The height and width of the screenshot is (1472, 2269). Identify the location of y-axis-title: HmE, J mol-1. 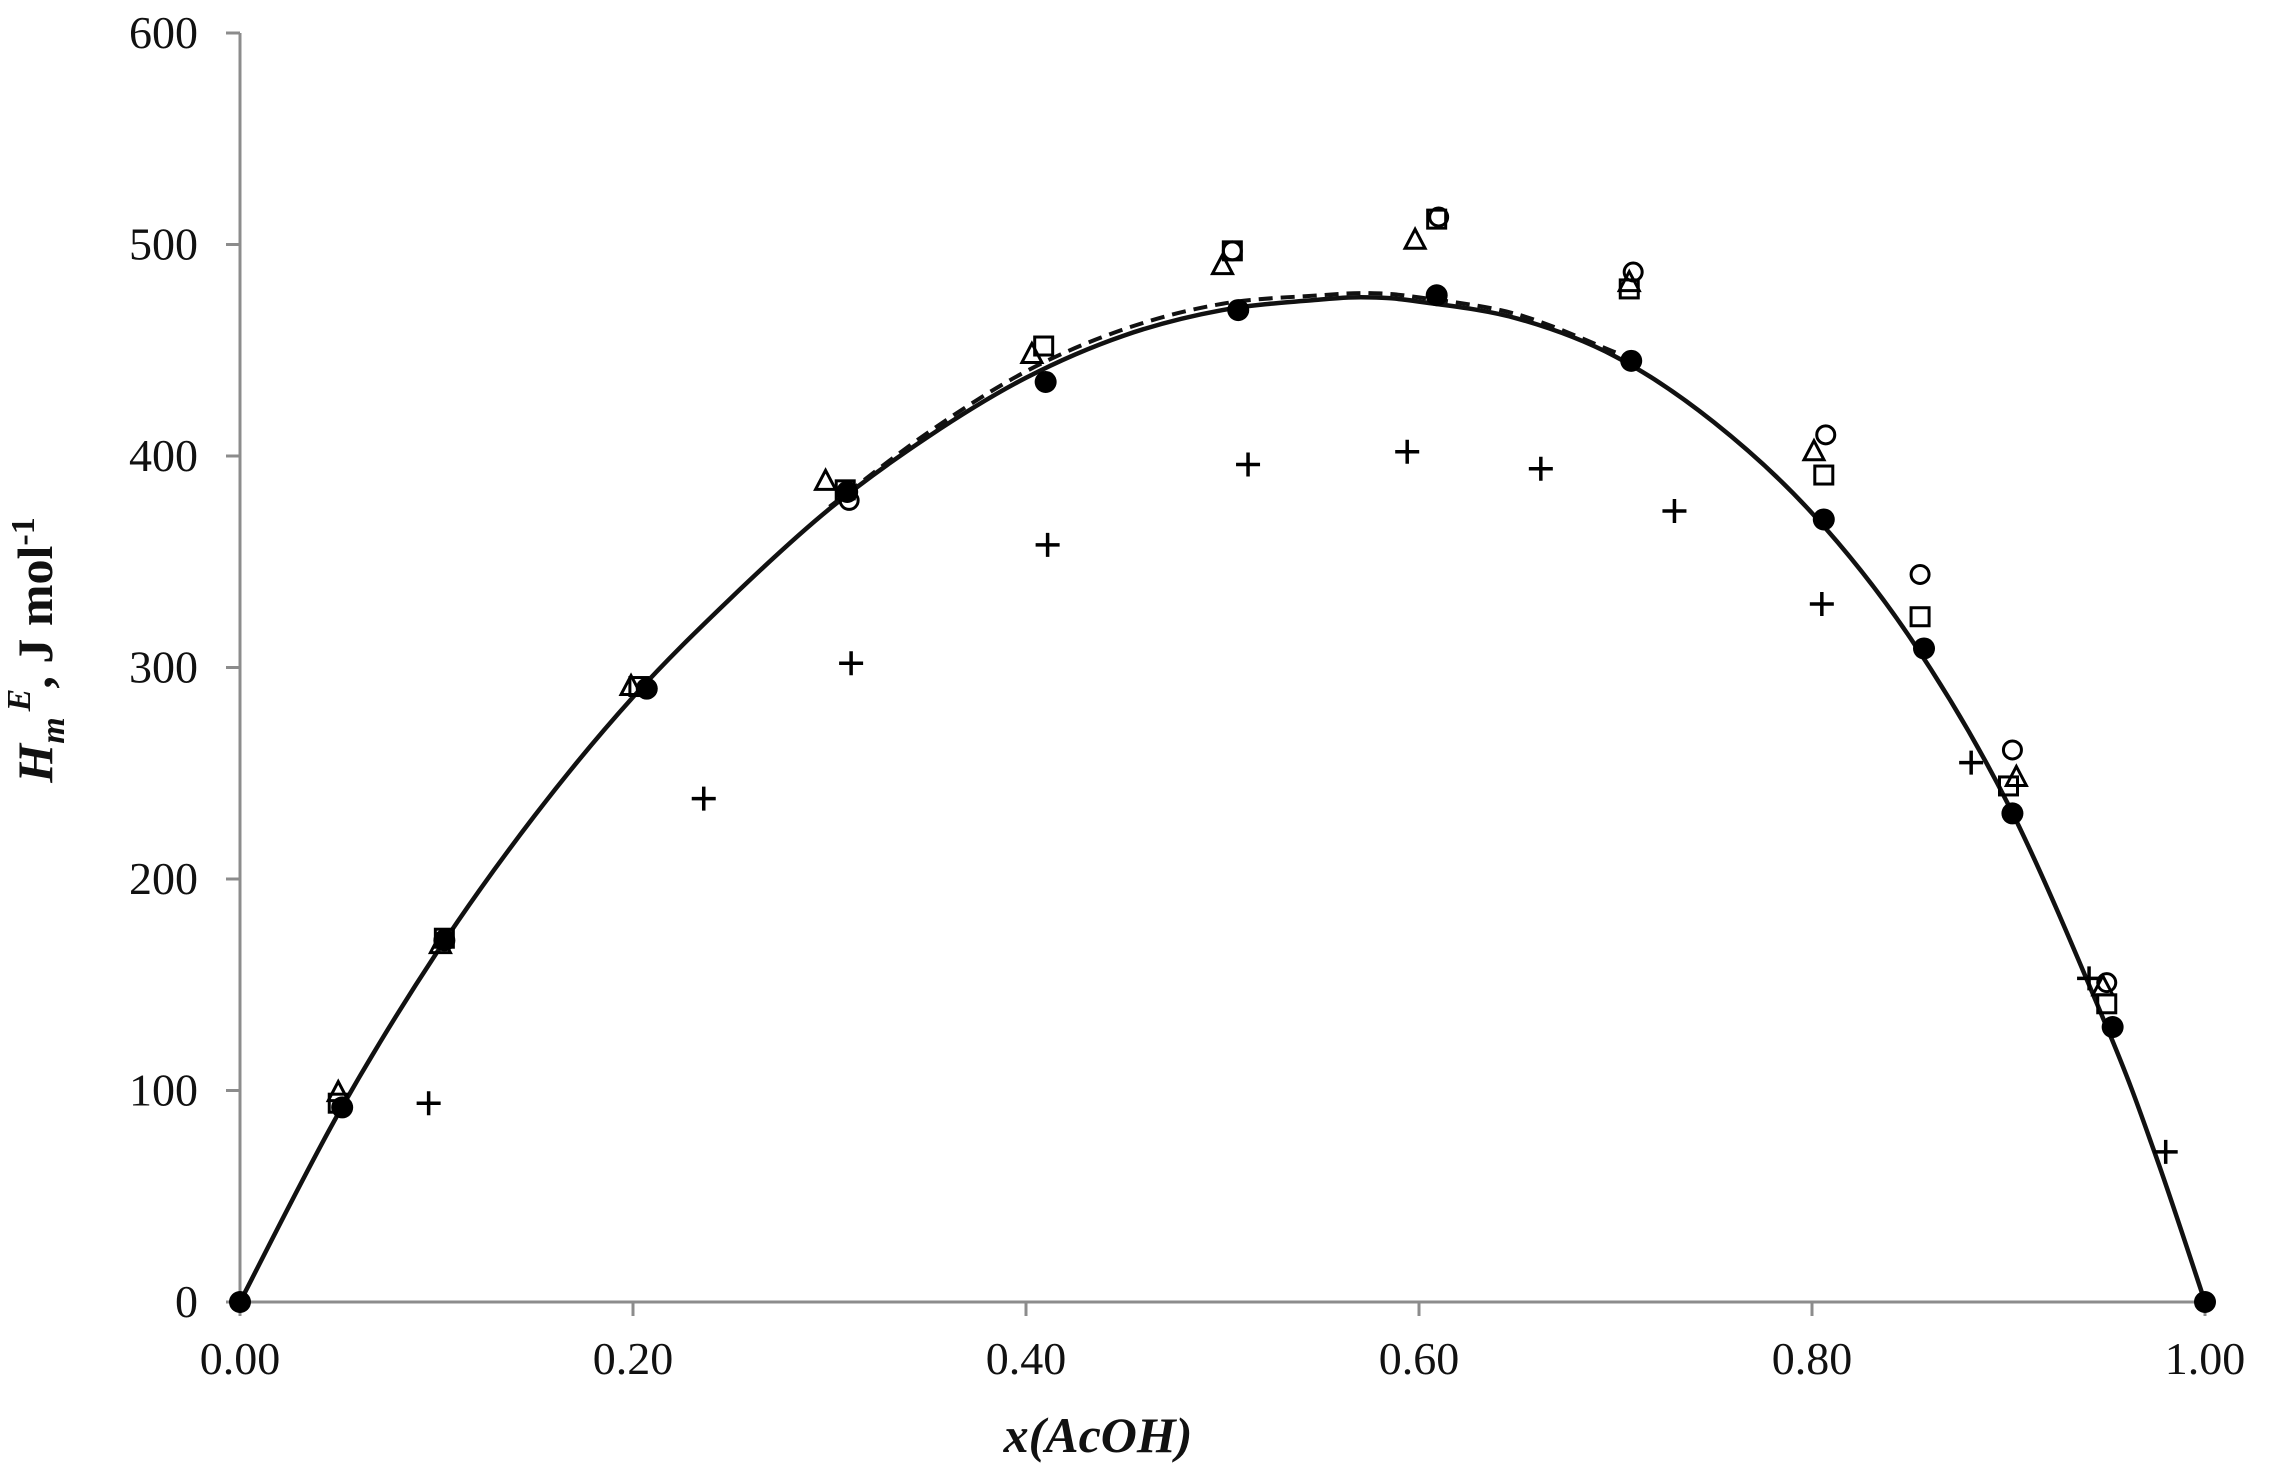
(36, 650).